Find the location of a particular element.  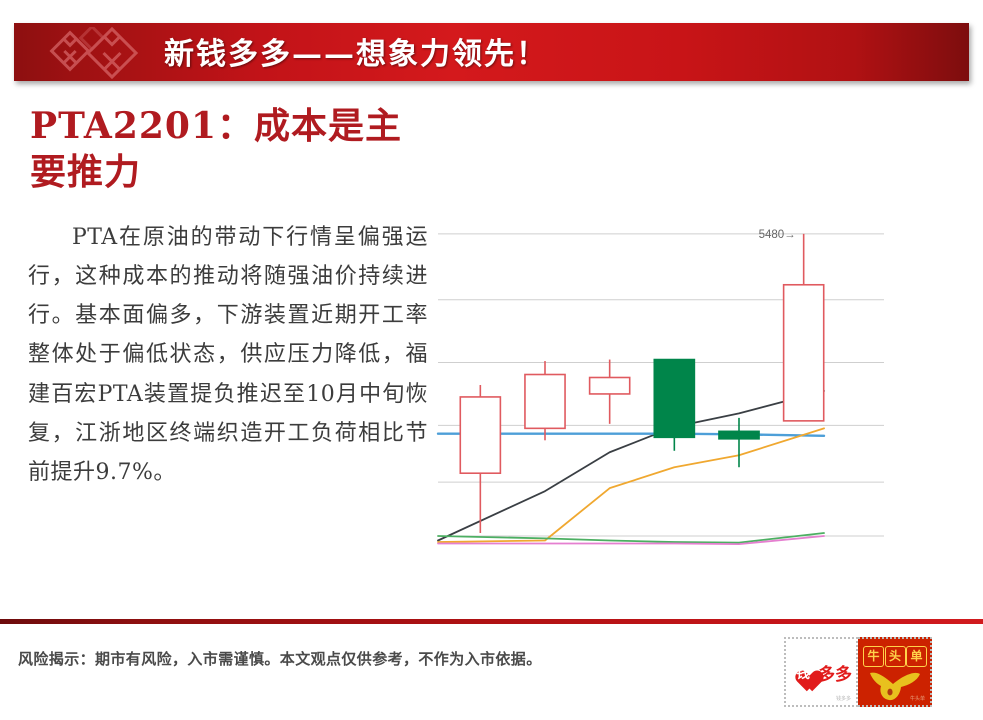

footer-divider is located at coordinates (491, 621).